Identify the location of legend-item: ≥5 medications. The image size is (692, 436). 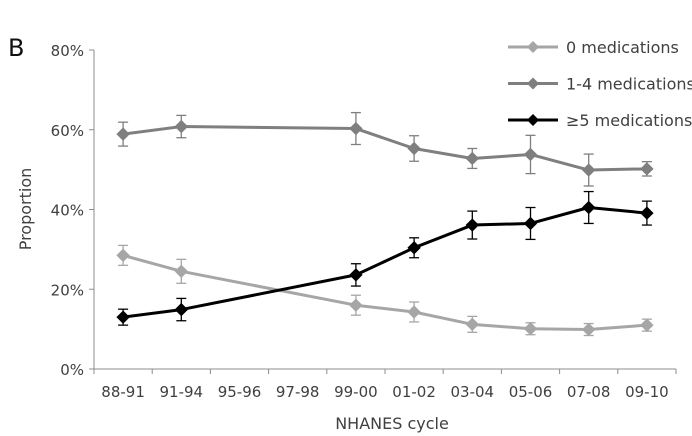
(600, 120).